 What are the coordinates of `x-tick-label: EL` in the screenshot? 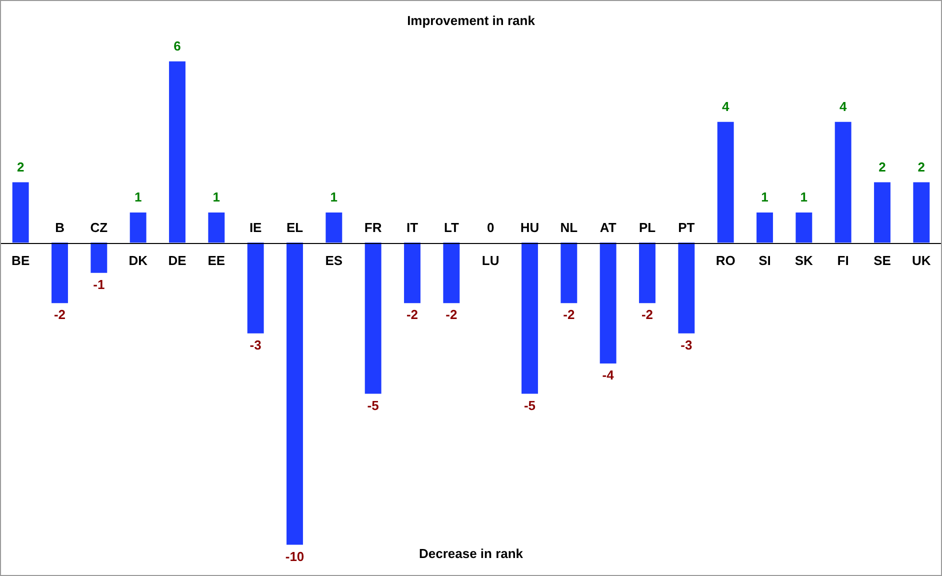 It's located at (295, 227).